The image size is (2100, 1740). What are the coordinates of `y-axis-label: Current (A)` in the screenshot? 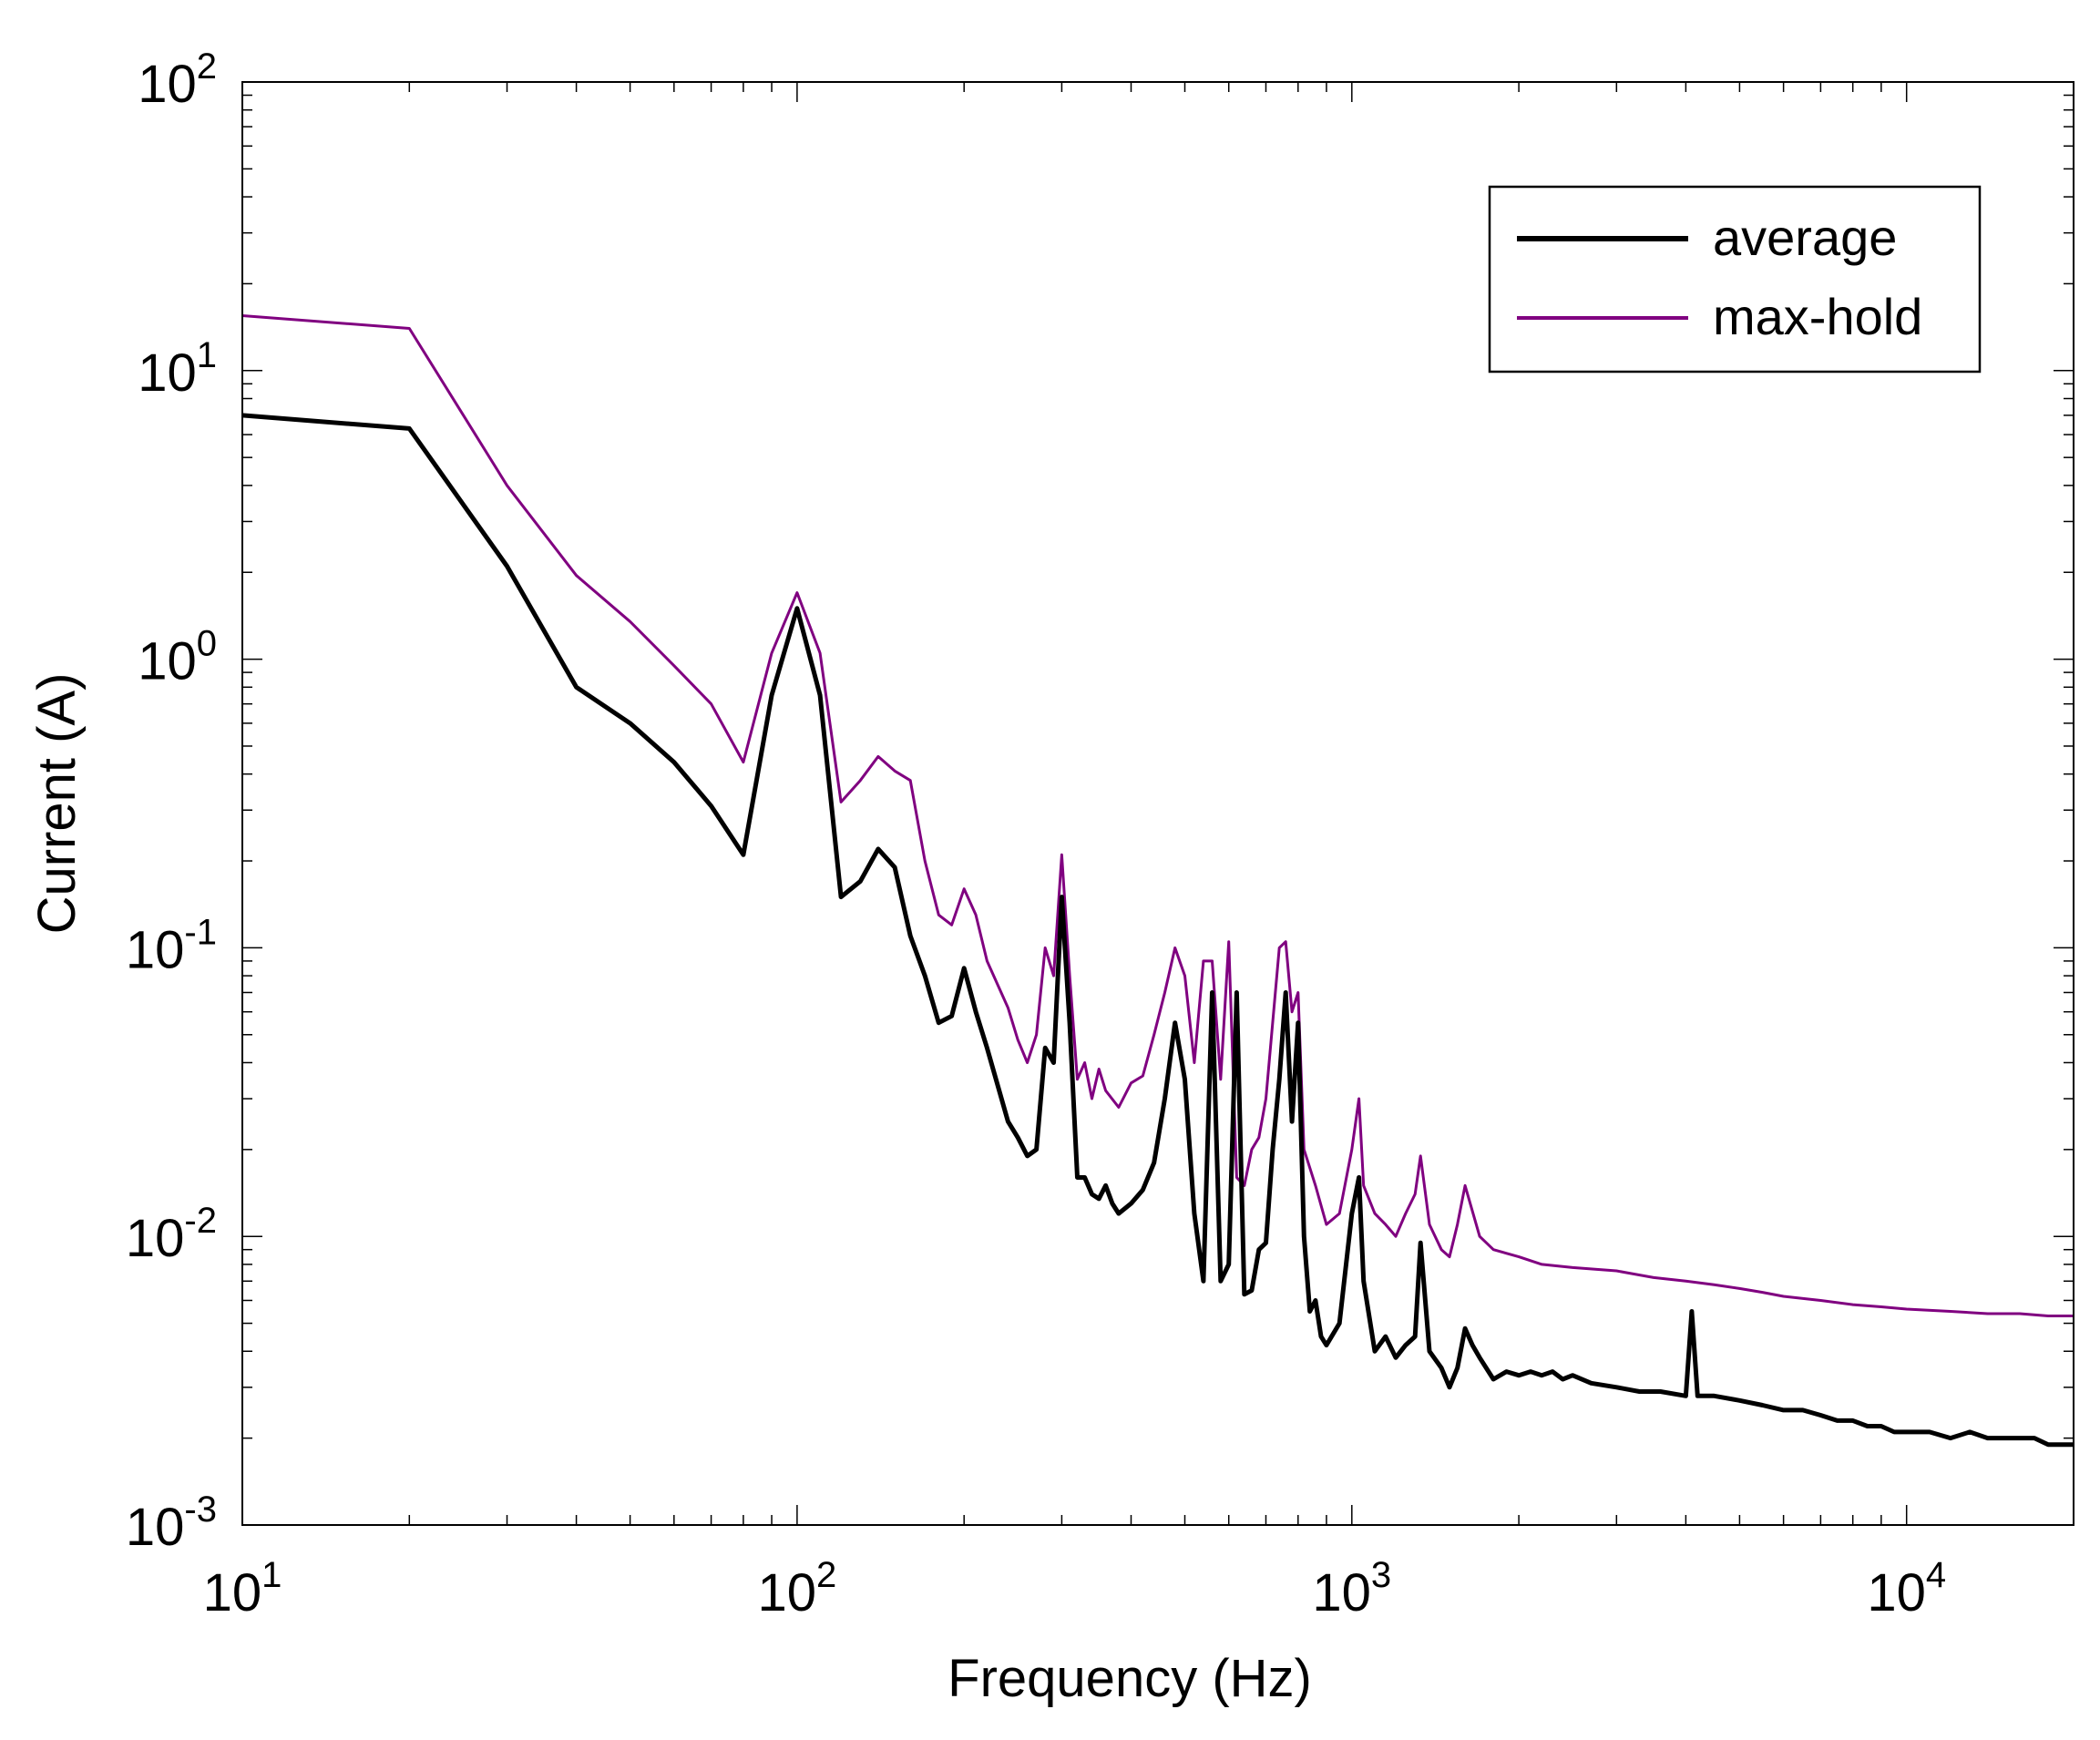 It's located at (57, 804).